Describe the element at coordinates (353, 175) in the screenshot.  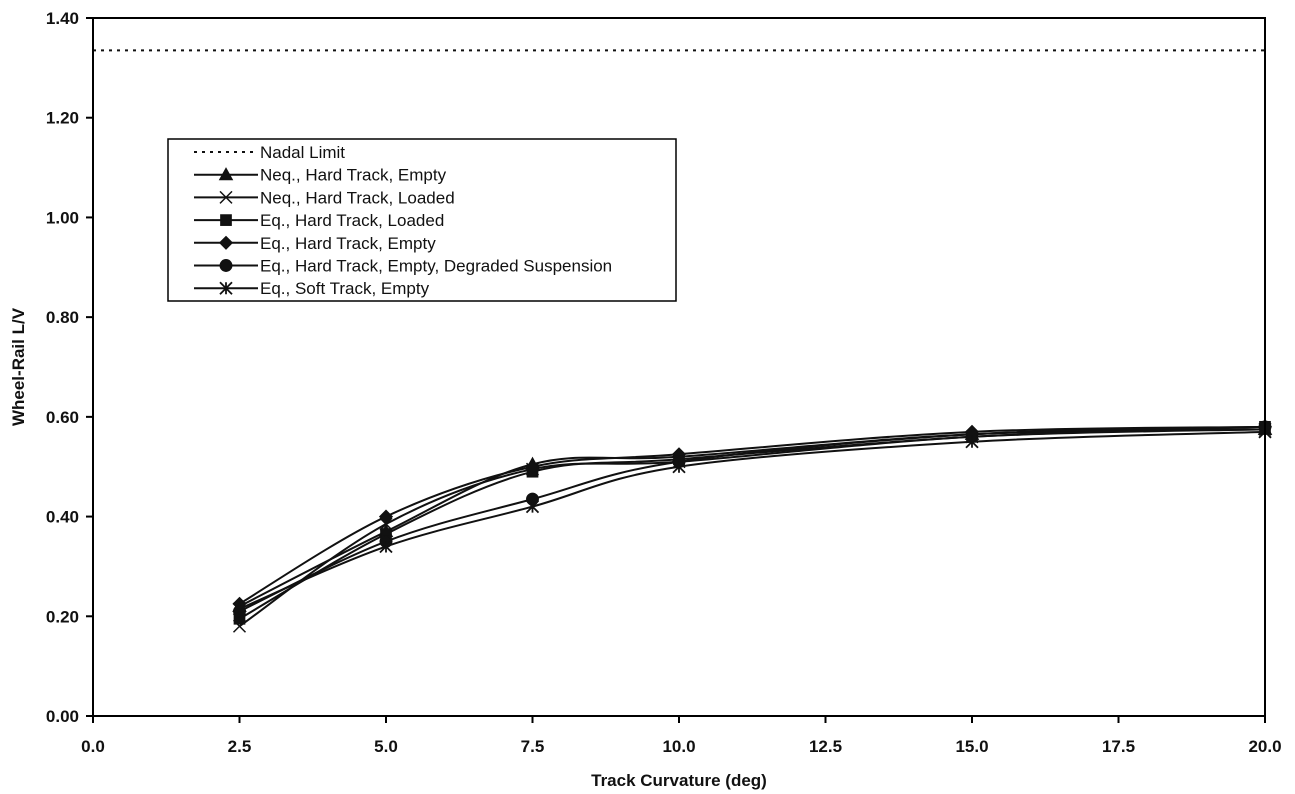
I see `legend-label: Neq., Hard Track, Empty` at that location.